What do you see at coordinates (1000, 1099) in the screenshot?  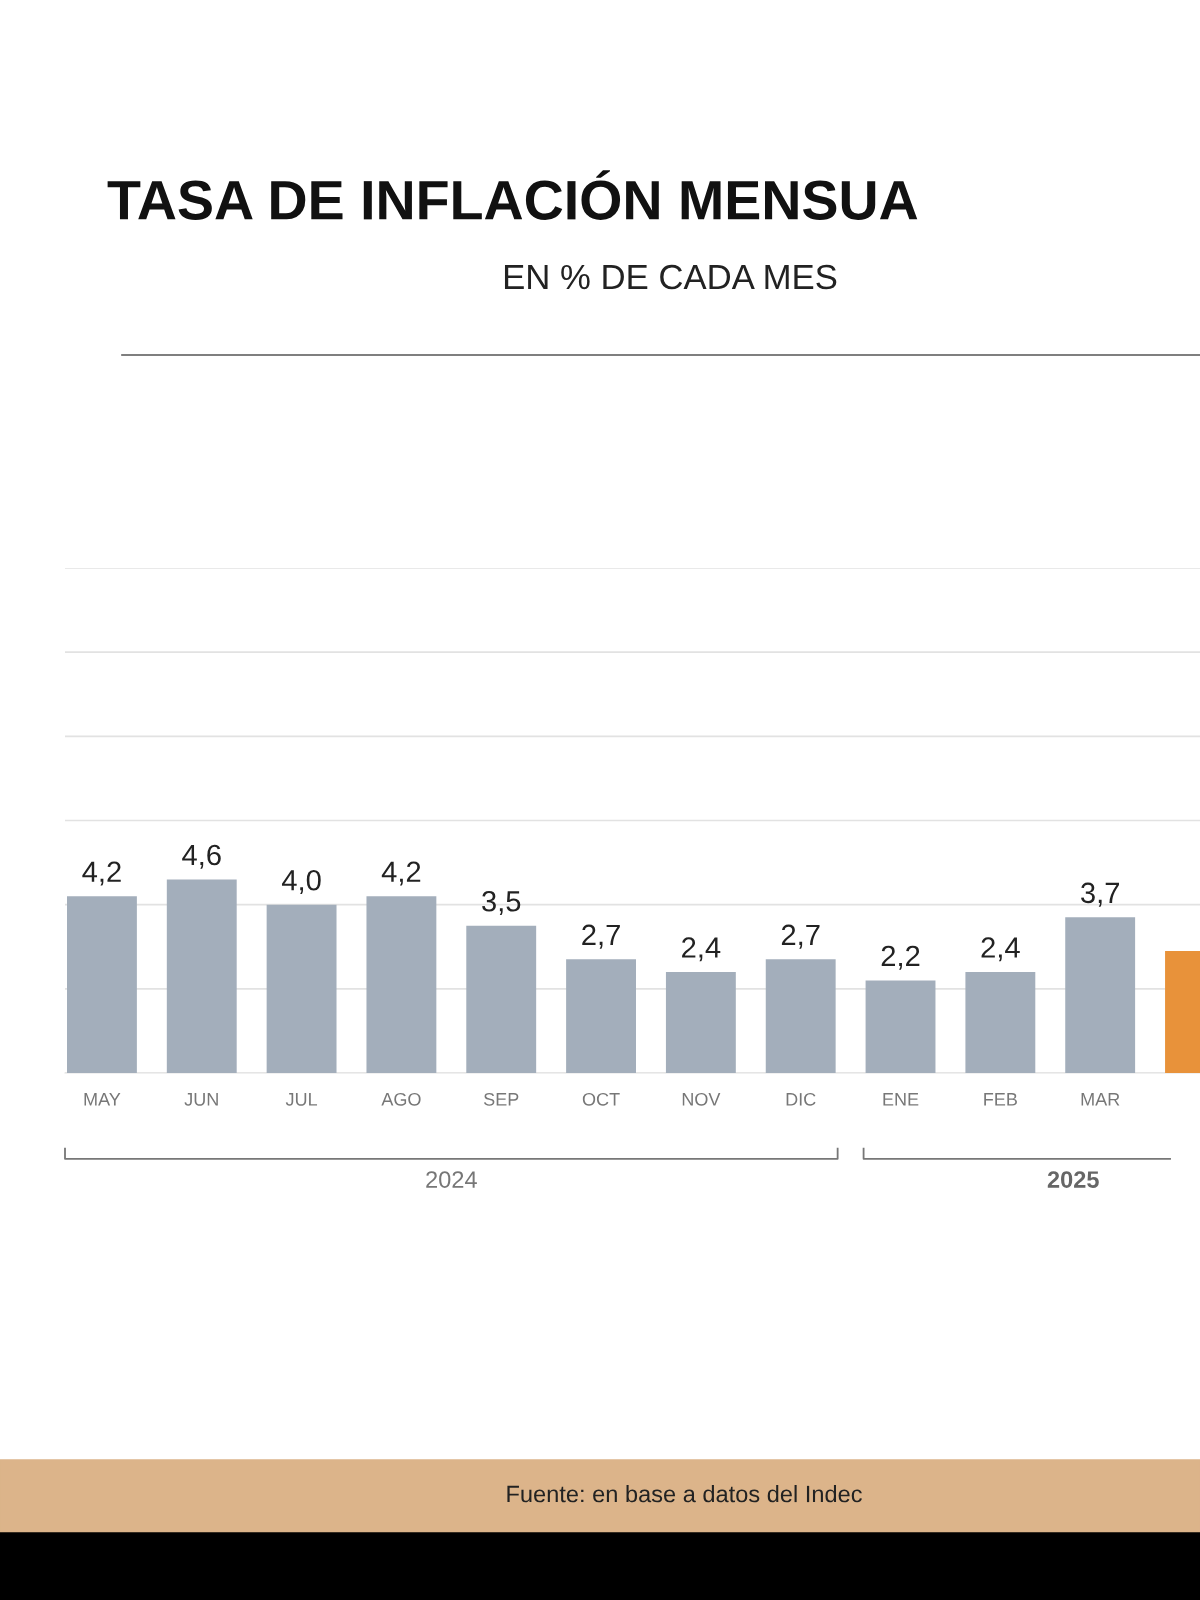 I see `x-tick-label: FEB` at bounding box center [1000, 1099].